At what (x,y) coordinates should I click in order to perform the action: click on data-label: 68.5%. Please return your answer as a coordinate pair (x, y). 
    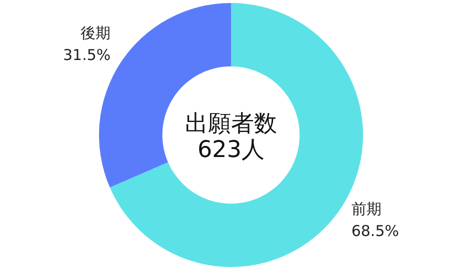
    Looking at the image, I should click on (375, 231).